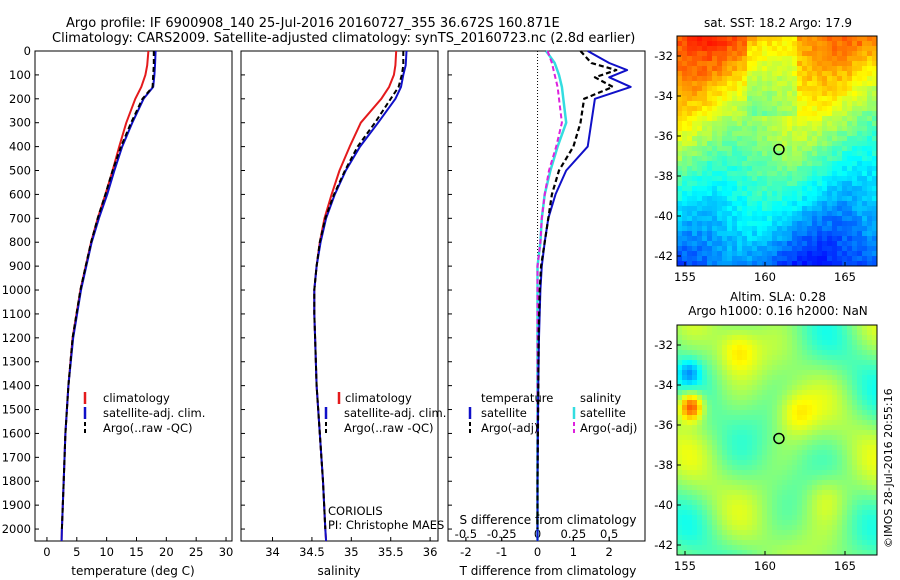 This screenshot has height=580, width=900. What do you see at coordinates (20, 171) in the screenshot?
I see `depth-tick-label: 500` at bounding box center [20, 171].